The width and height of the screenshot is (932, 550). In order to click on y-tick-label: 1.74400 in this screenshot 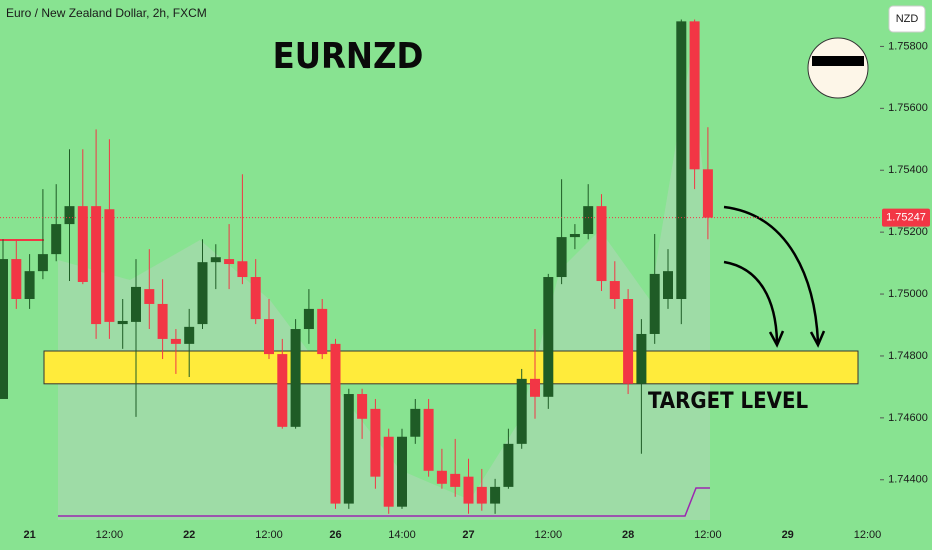, I will do `click(908, 480)`.